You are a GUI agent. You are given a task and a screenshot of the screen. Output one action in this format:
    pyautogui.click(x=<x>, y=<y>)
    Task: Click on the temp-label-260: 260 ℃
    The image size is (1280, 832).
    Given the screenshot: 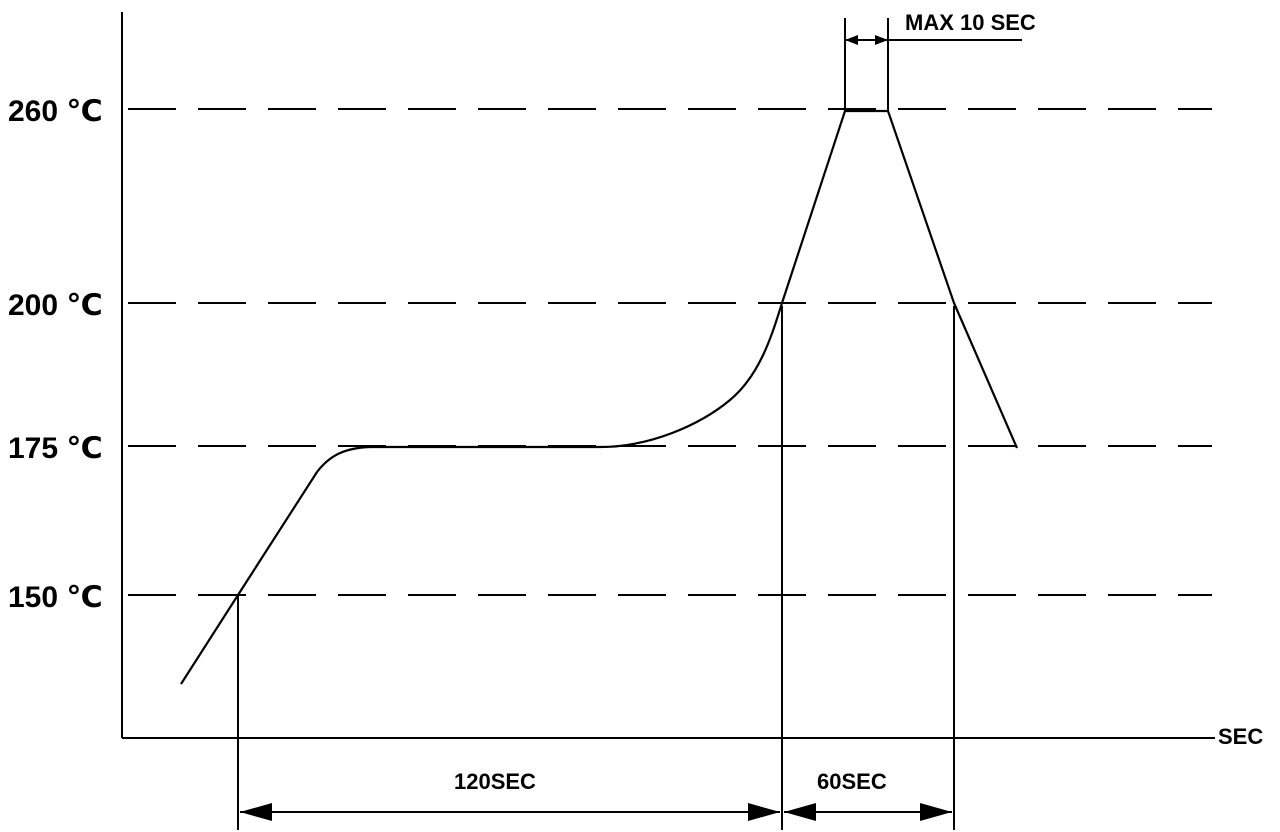 What is the action you would take?
    pyautogui.click(x=55, y=111)
    